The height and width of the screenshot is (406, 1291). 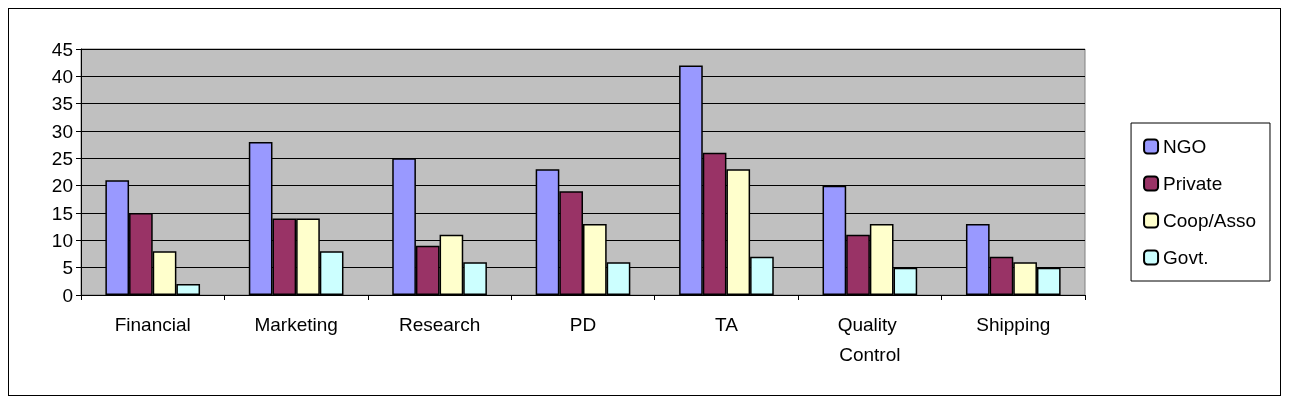 I want to click on x-tick-label: Shipping, so click(x=1013, y=324).